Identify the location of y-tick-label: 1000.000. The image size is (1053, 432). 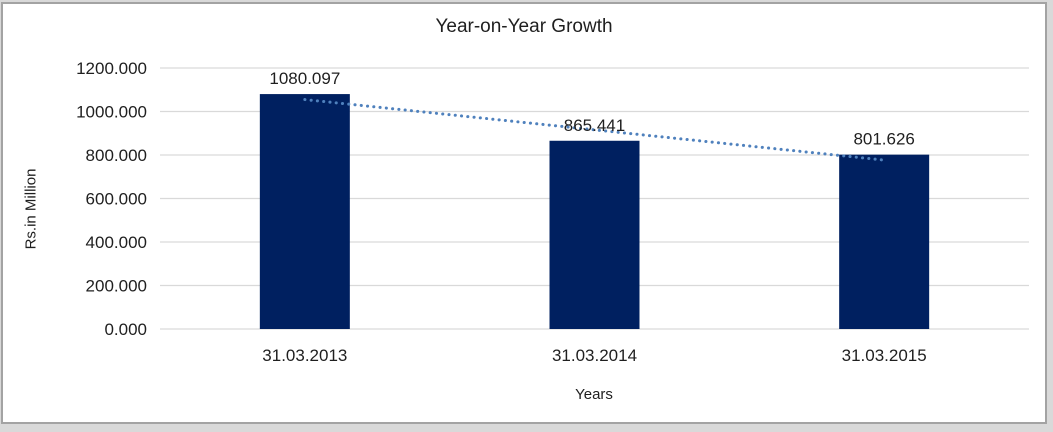
(111, 112).